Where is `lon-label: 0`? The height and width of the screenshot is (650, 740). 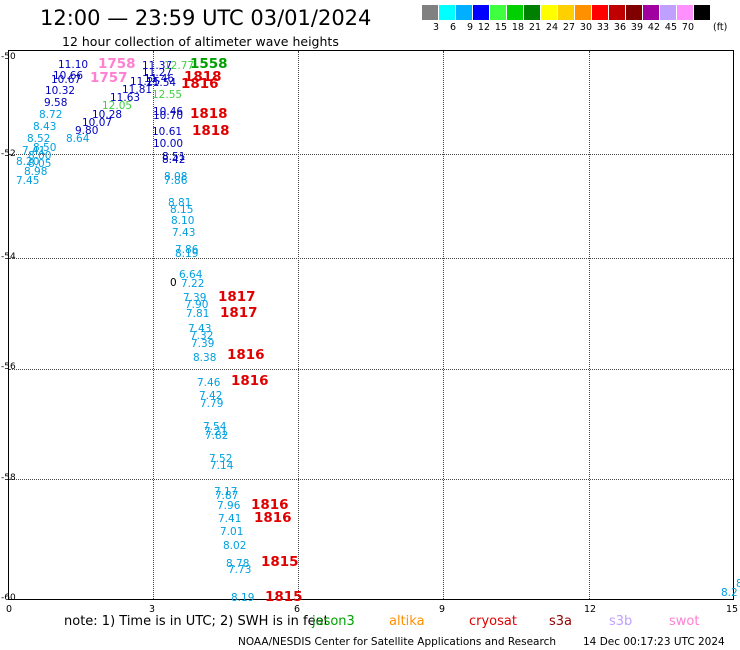
lon-label: 0 is located at coordinates (9, 609).